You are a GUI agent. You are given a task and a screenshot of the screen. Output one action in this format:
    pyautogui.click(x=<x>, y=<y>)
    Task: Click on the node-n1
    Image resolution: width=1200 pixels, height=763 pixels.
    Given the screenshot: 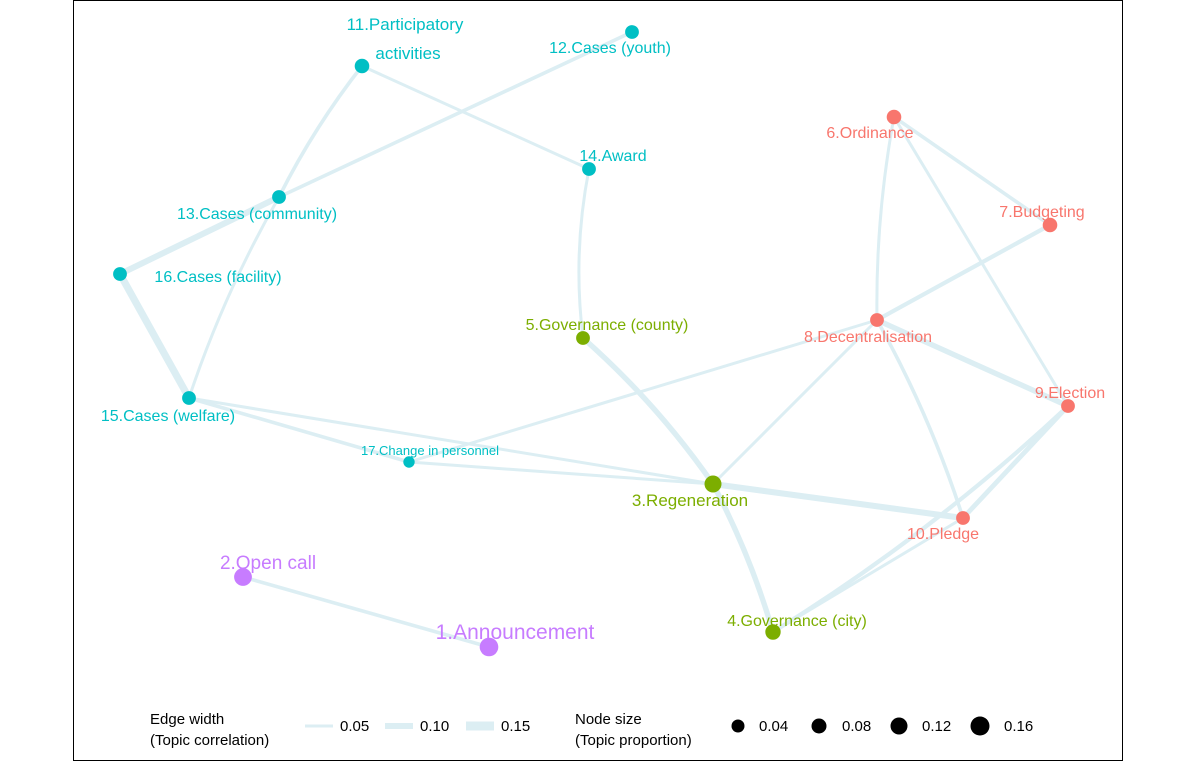 What is the action you would take?
    pyautogui.click(x=489, y=647)
    